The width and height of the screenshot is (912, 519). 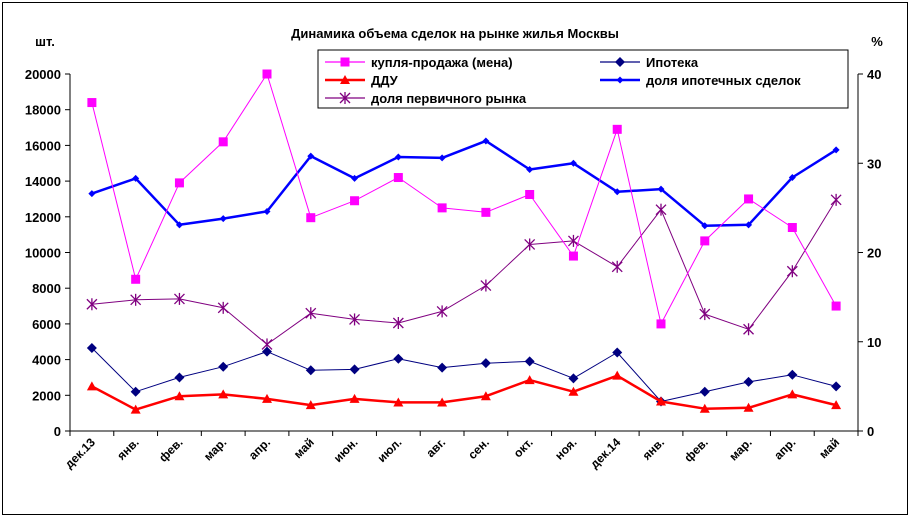 What do you see at coordinates (57, 431) in the screenshot?
I see `y-left-tick-label: 0` at bounding box center [57, 431].